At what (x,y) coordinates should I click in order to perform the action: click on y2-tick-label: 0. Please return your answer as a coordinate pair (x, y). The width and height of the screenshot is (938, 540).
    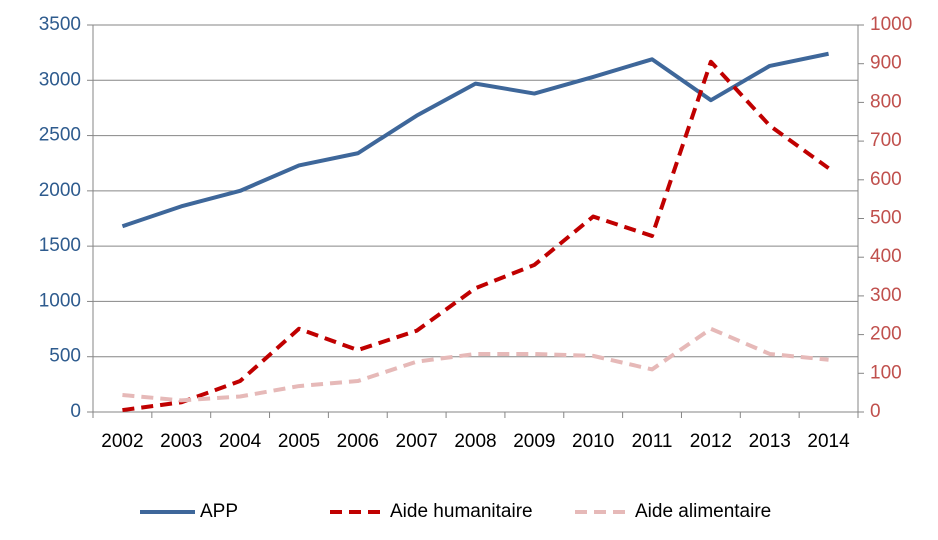
    Looking at the image, I should click on (875, 411).